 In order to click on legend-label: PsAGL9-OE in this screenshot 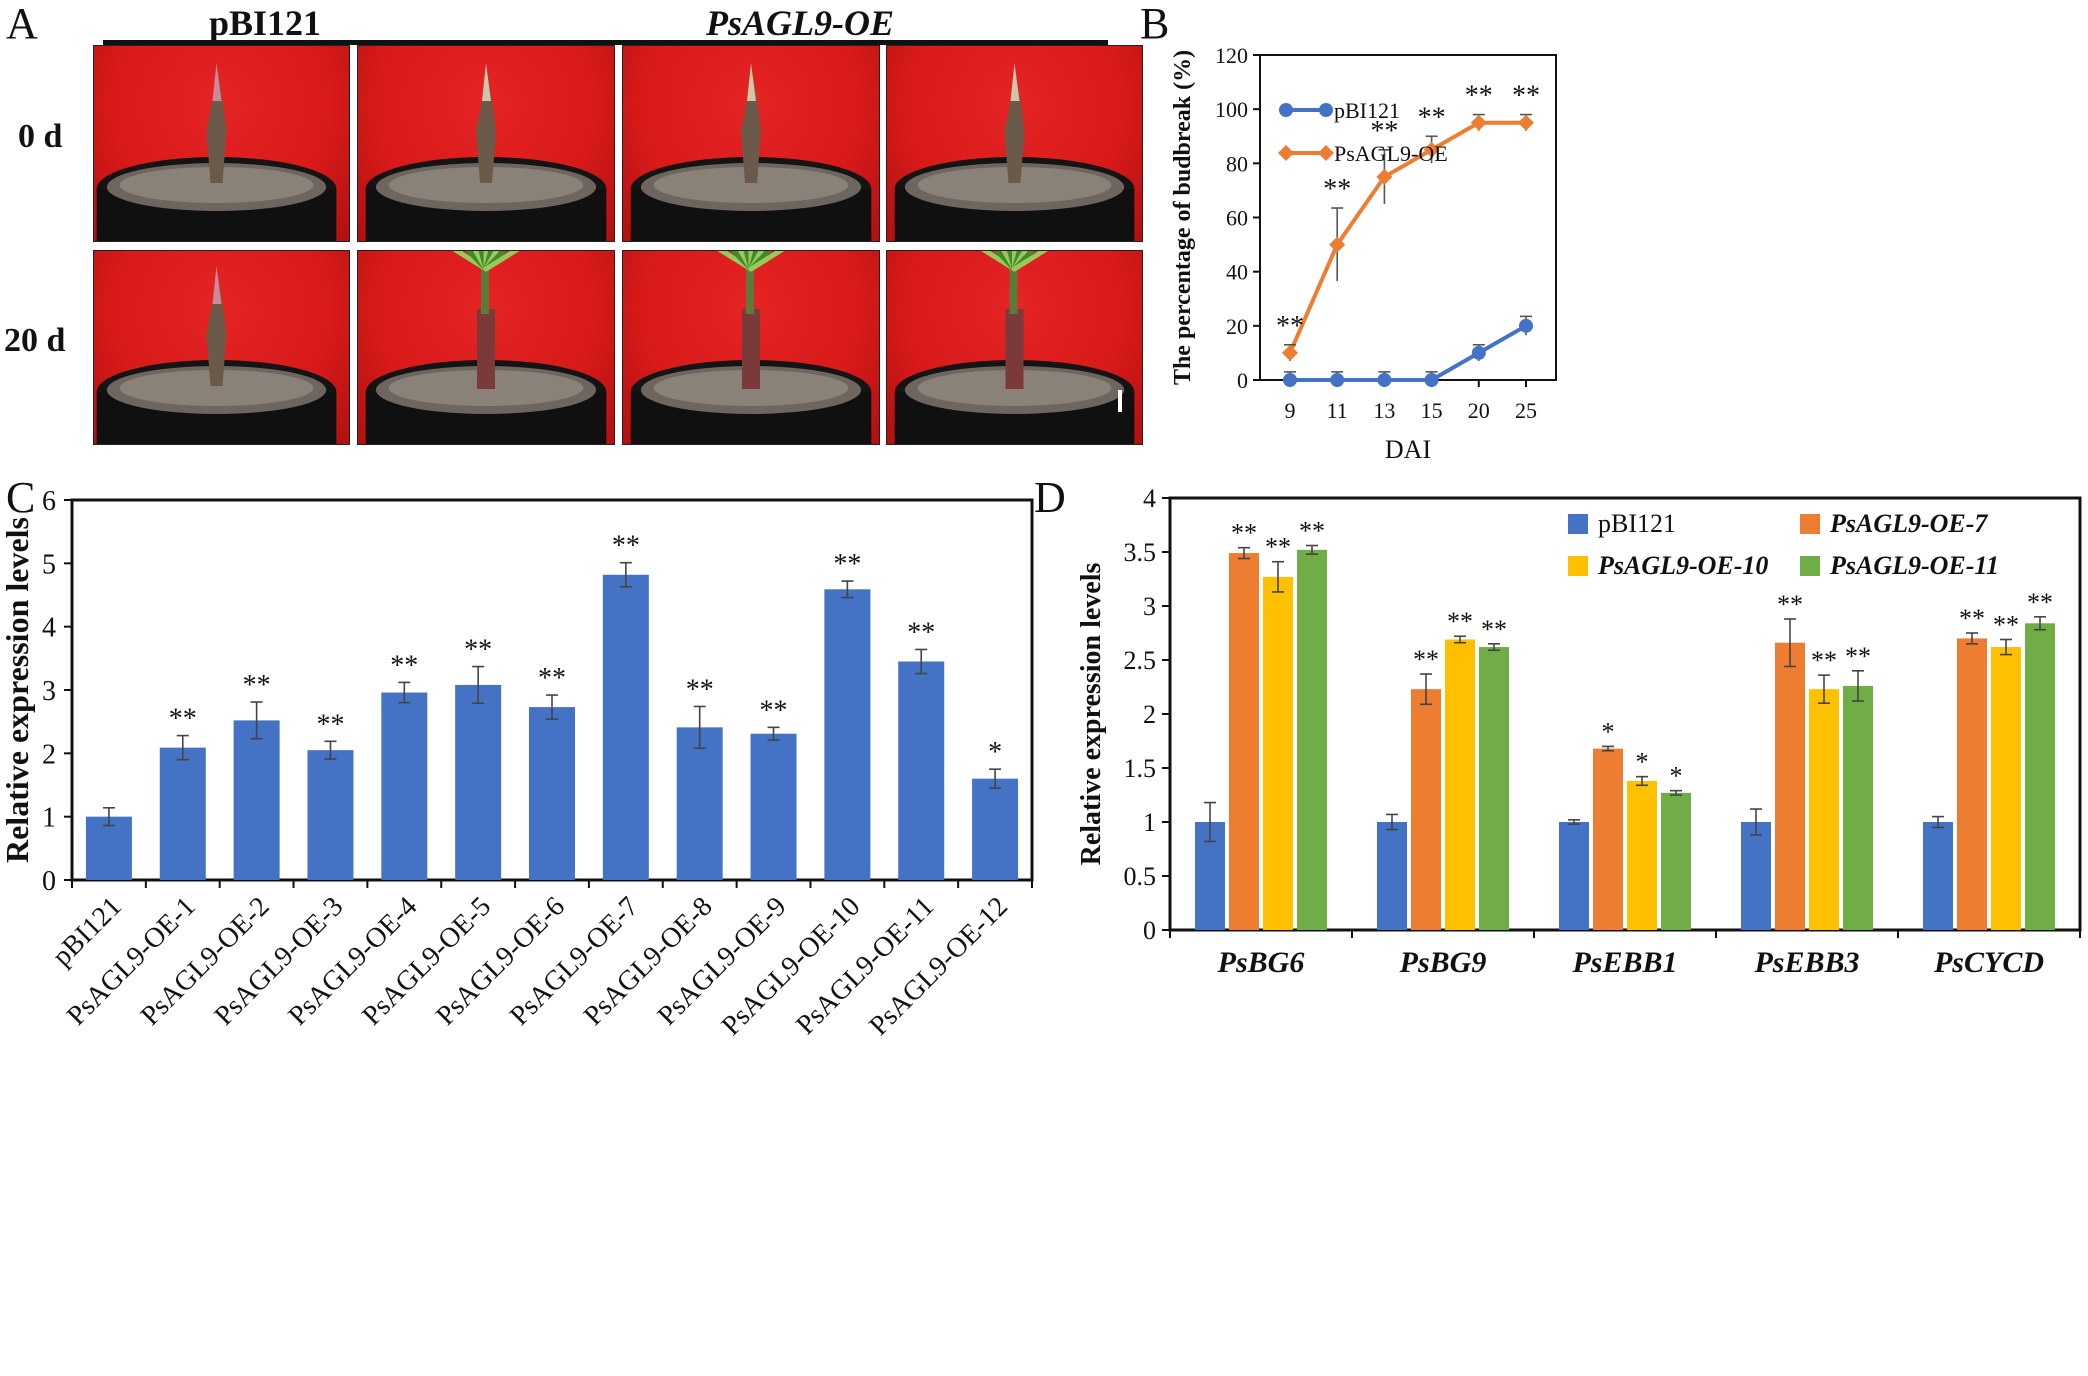, I will do `click(1391, 153)`.